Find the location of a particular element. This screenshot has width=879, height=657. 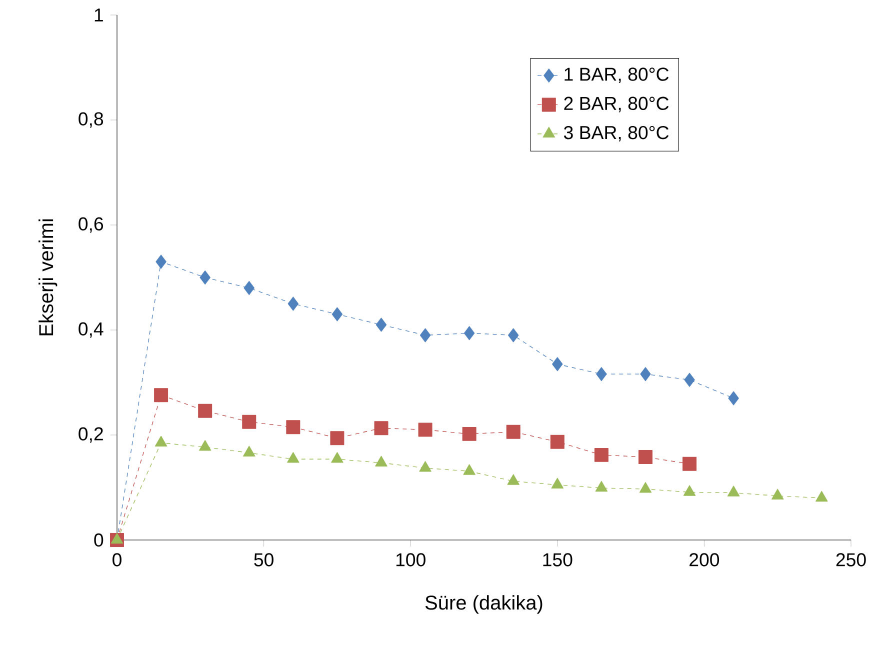

legend-label: 2 BAR, 80°C is located at coordinates (616, 104).